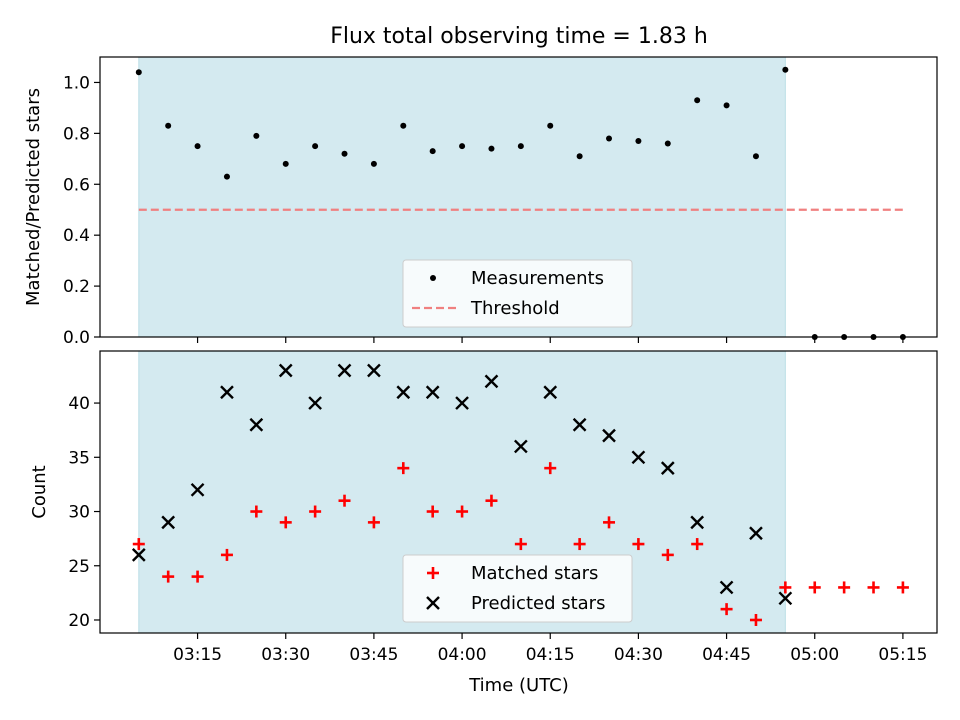  I want to click on legend-matched-label: Matched stars, so click(534, 573).